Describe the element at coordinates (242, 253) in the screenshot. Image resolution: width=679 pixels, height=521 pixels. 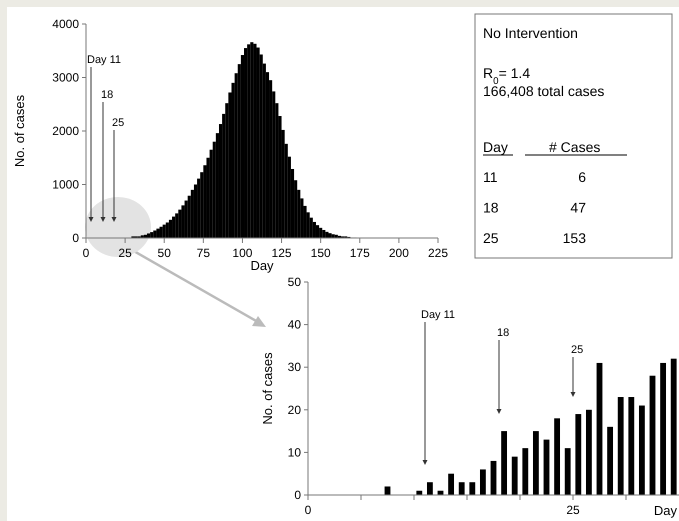
I see `x-tick-label: 100` at that location.